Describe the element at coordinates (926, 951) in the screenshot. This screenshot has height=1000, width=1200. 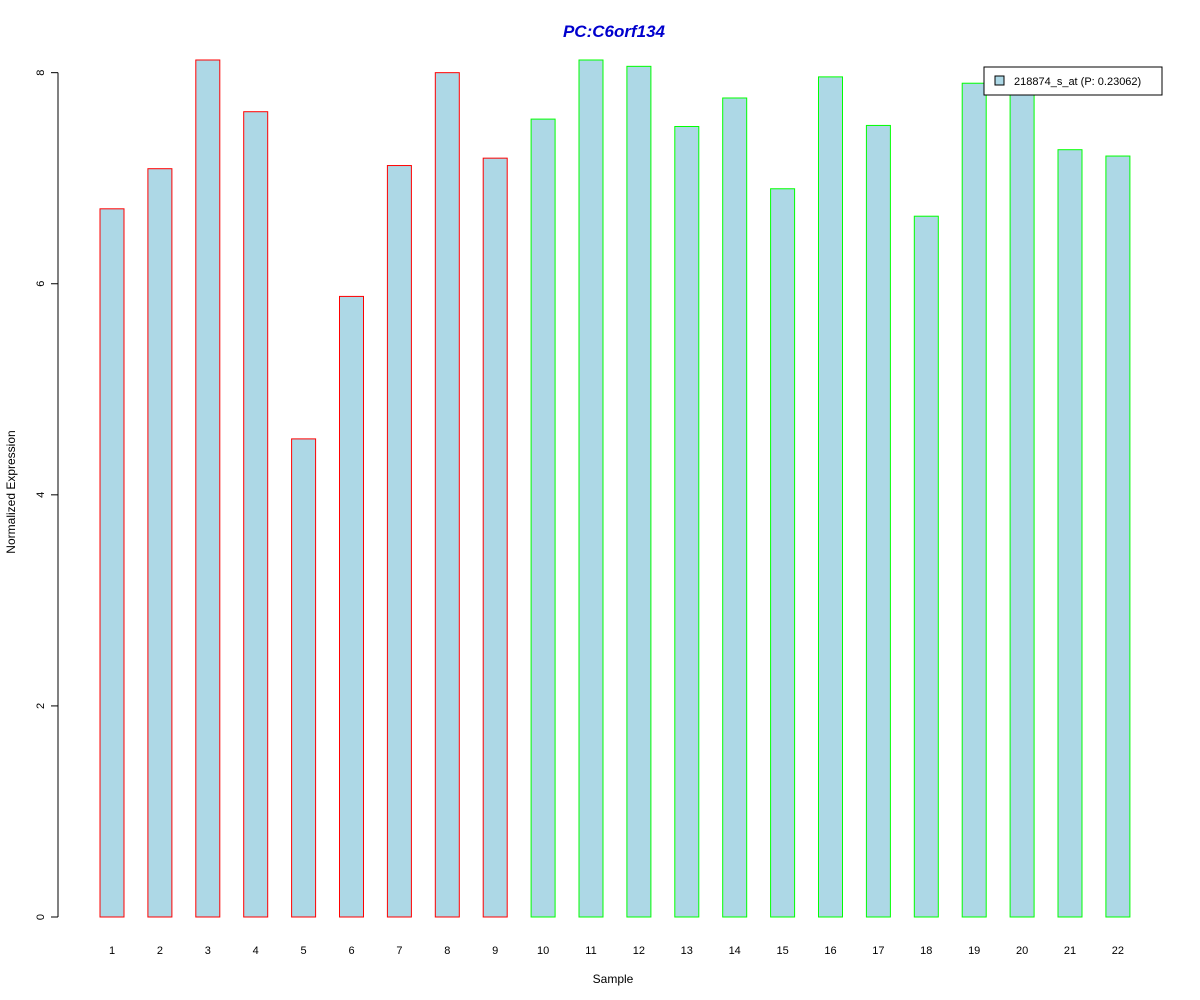
I see `x-tick-label: 18` at that location.